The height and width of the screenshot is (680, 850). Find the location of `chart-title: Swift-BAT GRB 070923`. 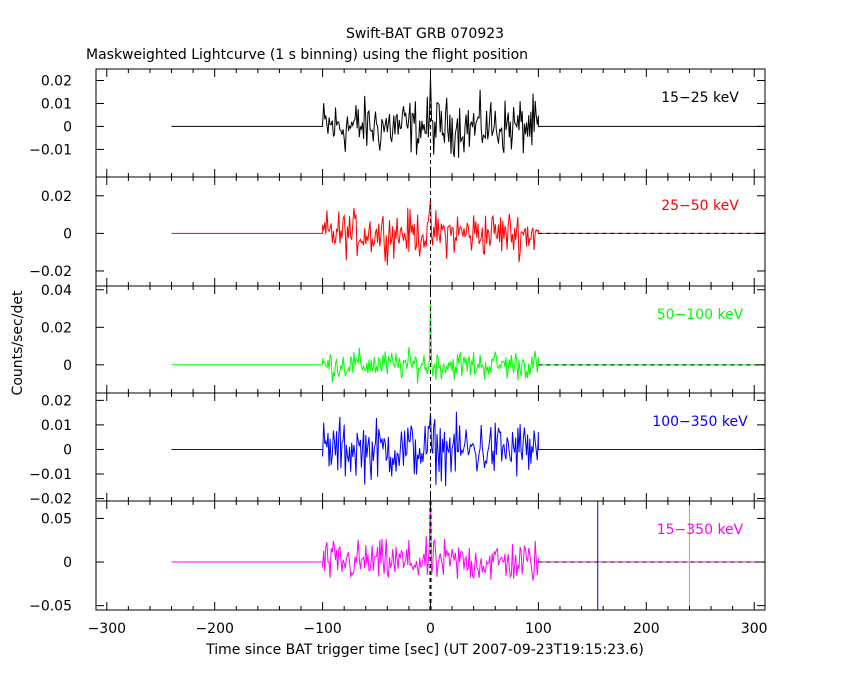

chart-title: Swift-BAT GRB 070923 is located at coordinates (425, 34).